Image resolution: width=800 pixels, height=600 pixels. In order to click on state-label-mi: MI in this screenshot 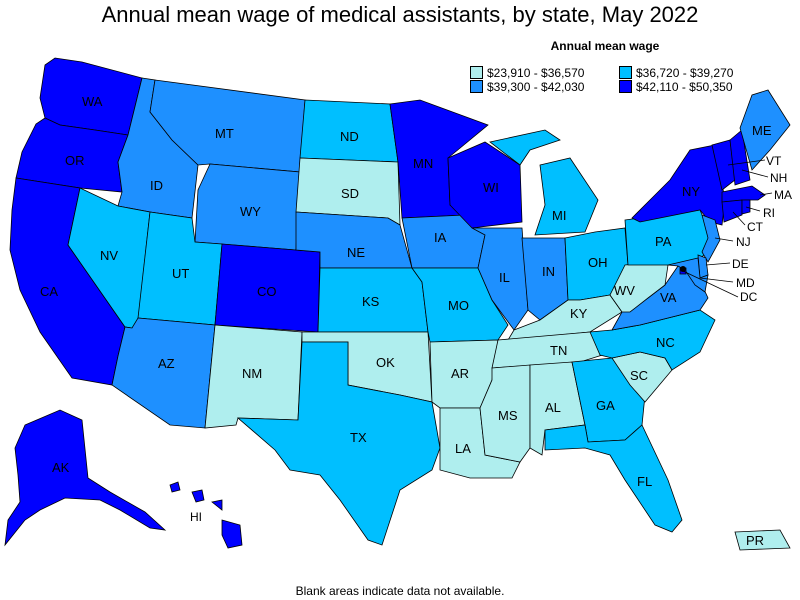, I will do `click(559, 215)`.